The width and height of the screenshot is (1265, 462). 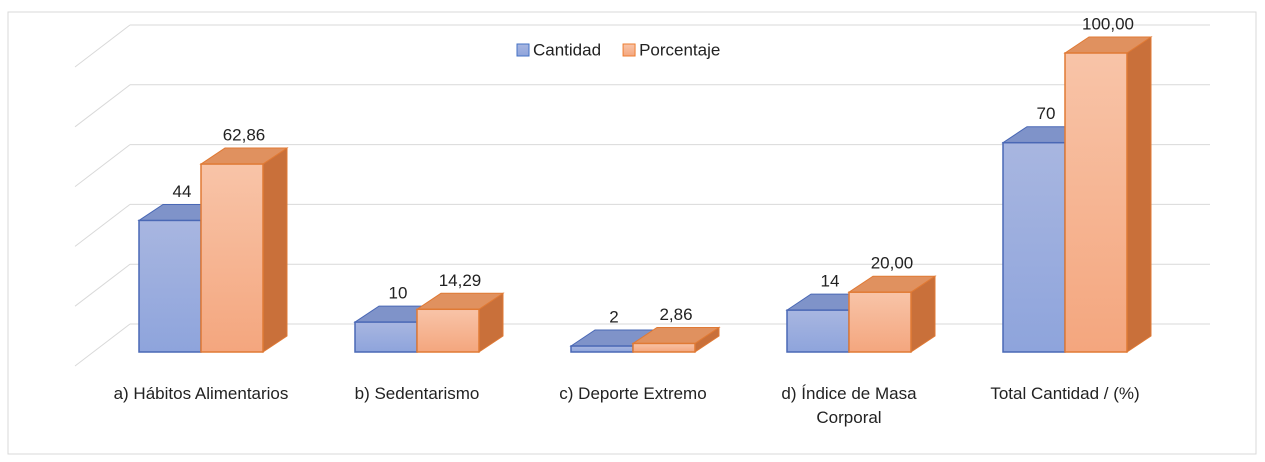 I want to click on data-label: 44, so click(x=182, y=191).